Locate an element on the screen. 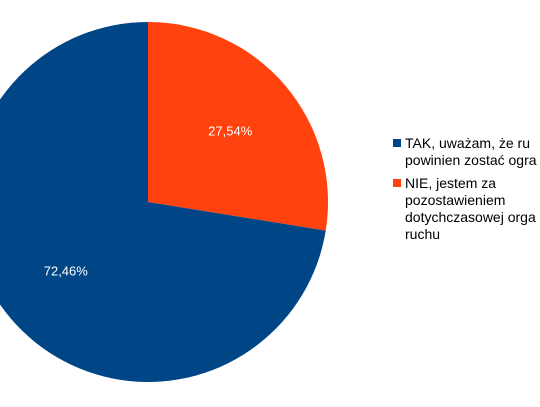  legend-item: TAK, uważam, że ru powinien zostać ogra is located at coordinates (466, 152).